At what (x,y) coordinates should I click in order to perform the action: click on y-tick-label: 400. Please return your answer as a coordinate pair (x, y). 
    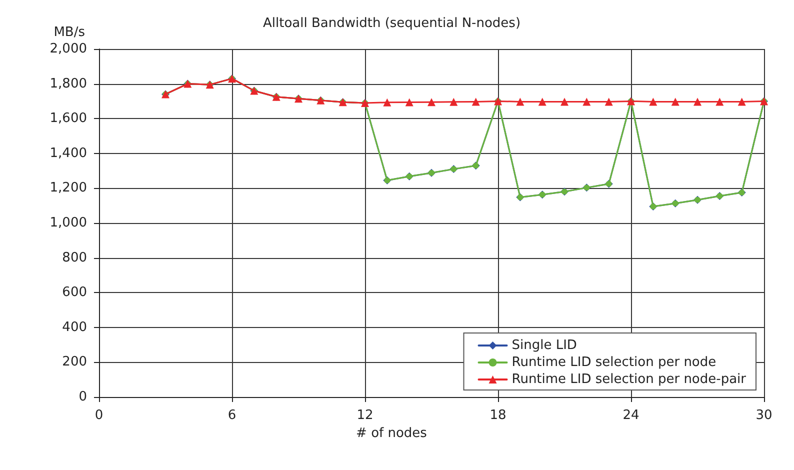
    Looking at the image, I should click on (74, 327).